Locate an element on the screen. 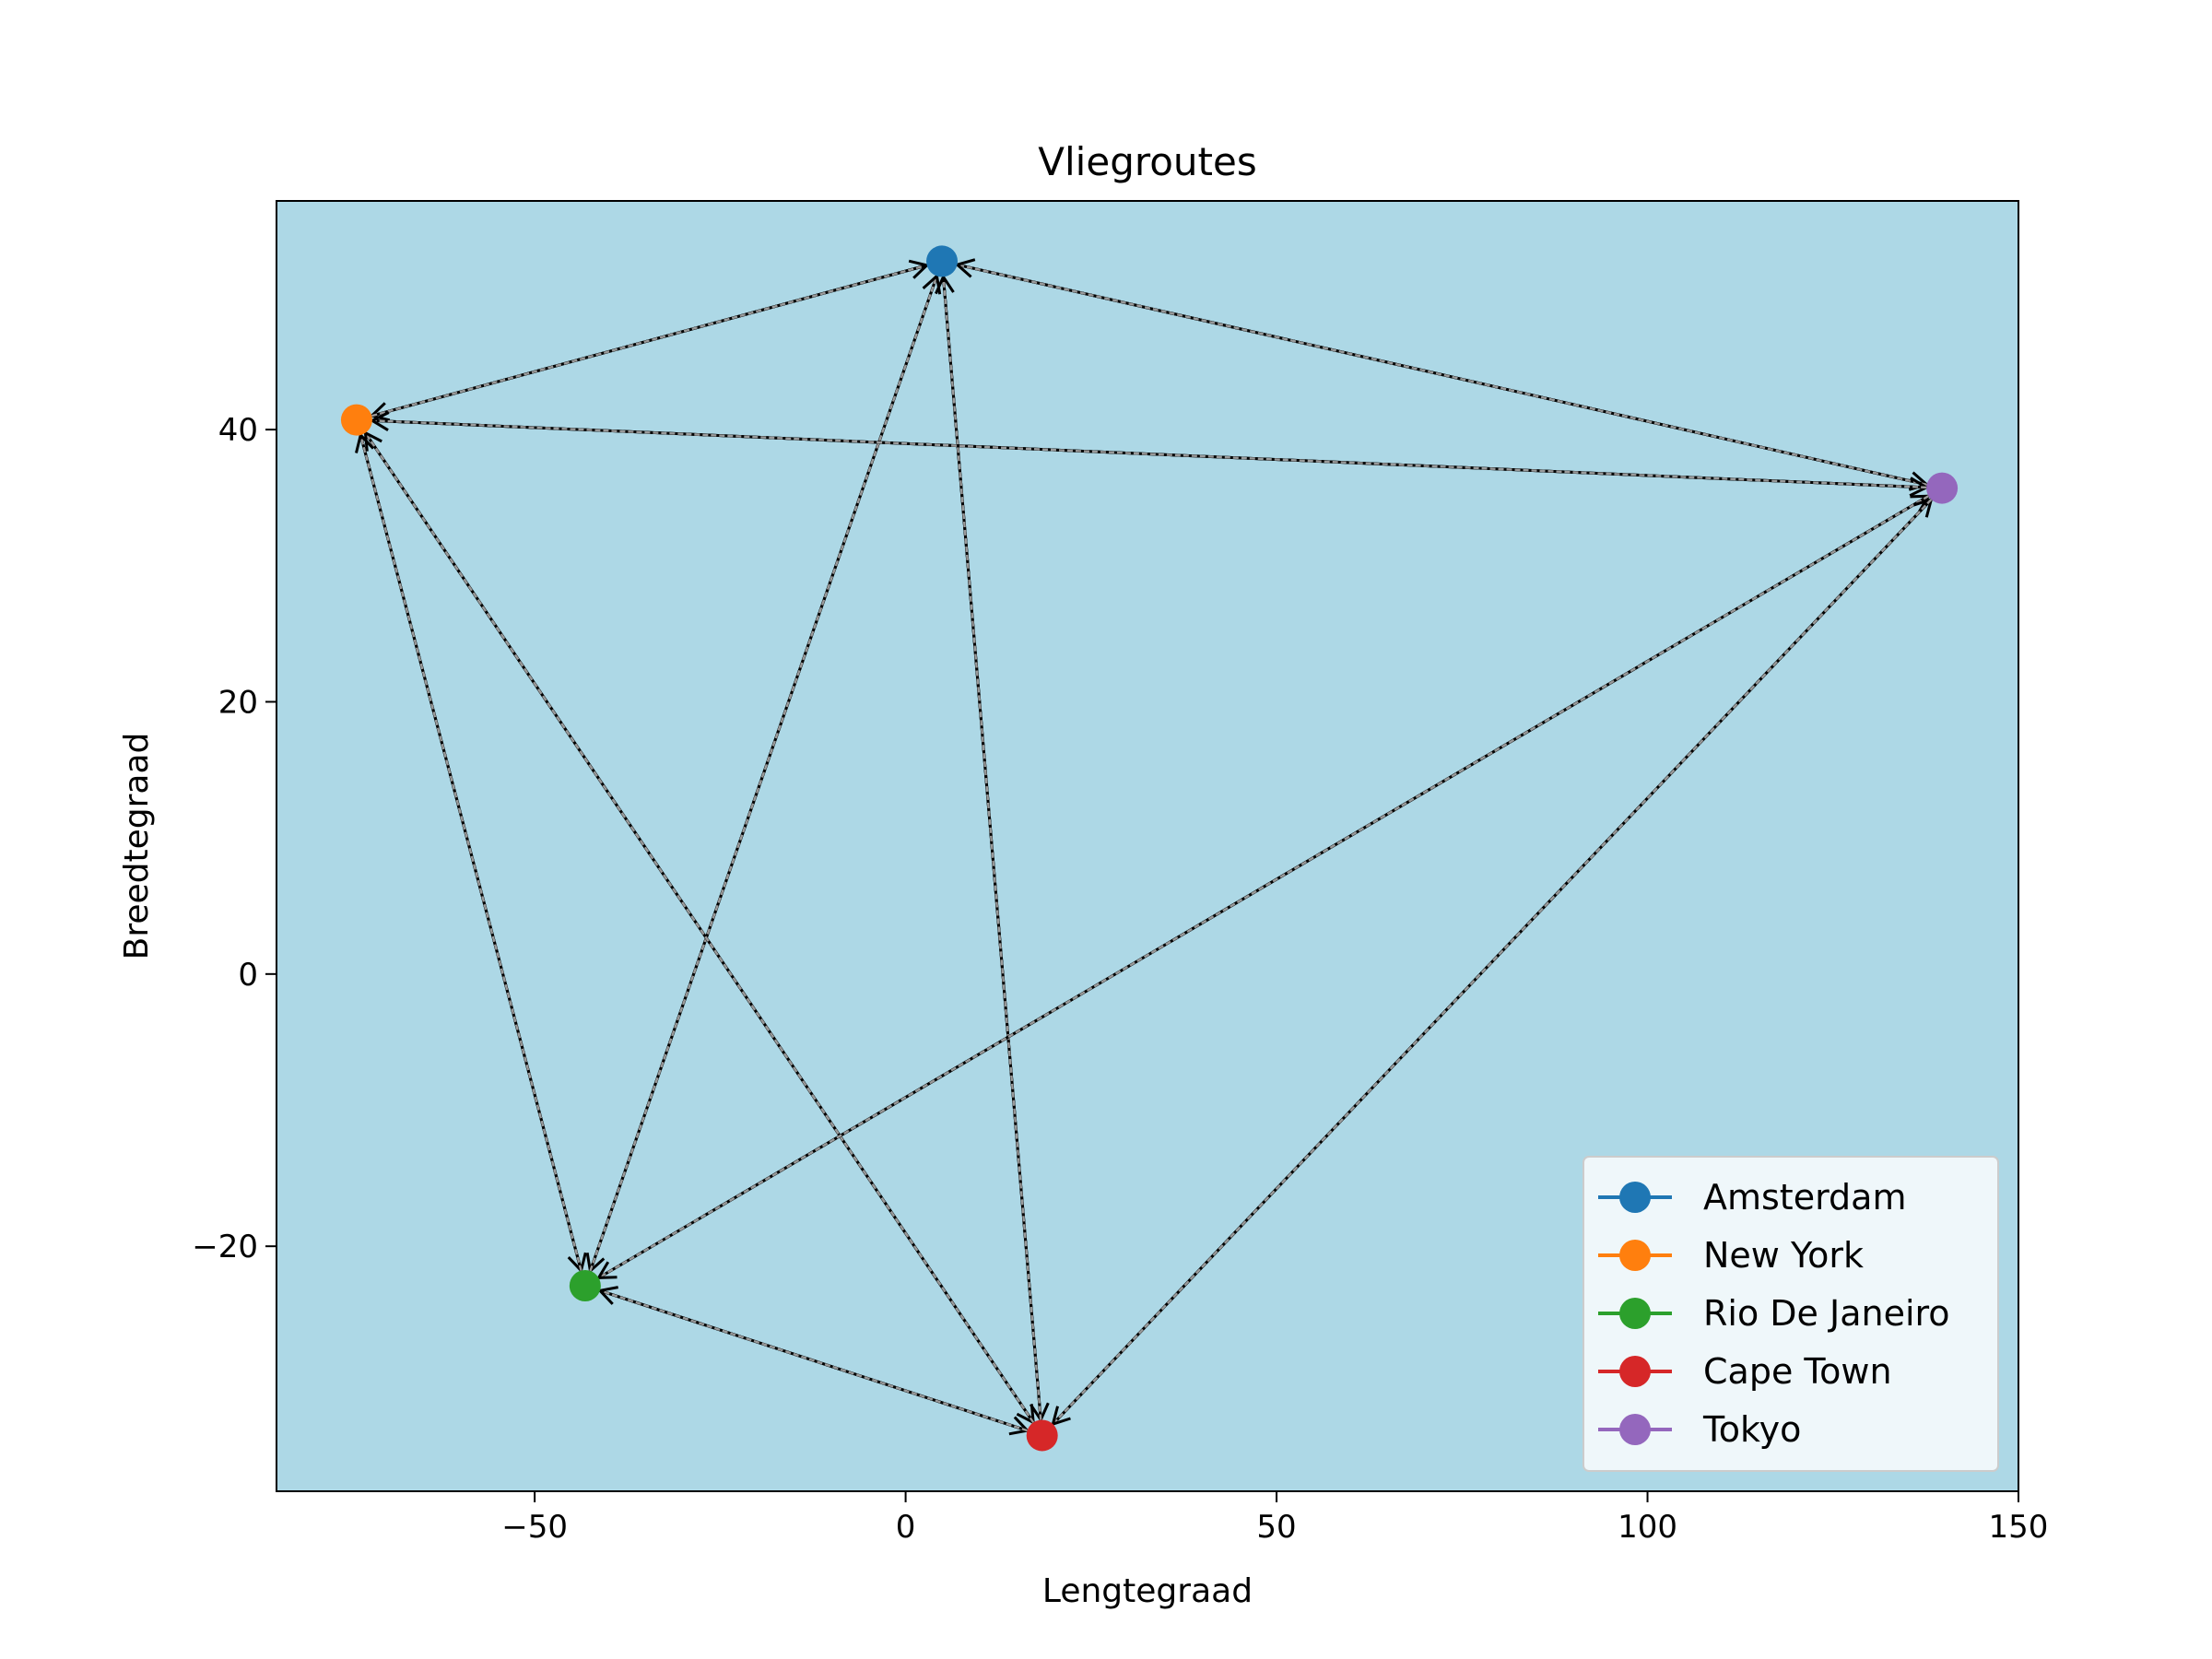 This screenshot has width=2212, height=1659. legend-item: Tokyo is located at coordinates (1699, 1429).